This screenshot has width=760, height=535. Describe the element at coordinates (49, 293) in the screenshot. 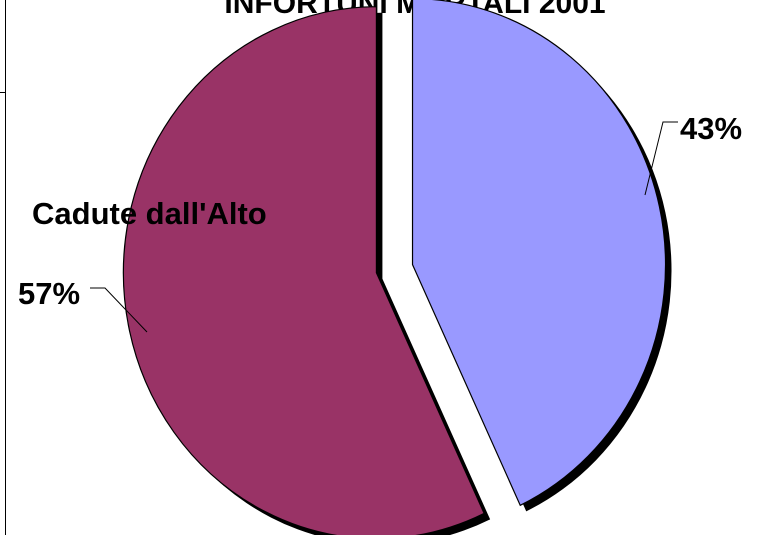

I see `slice-label-purple-percent: 57%` at that location.